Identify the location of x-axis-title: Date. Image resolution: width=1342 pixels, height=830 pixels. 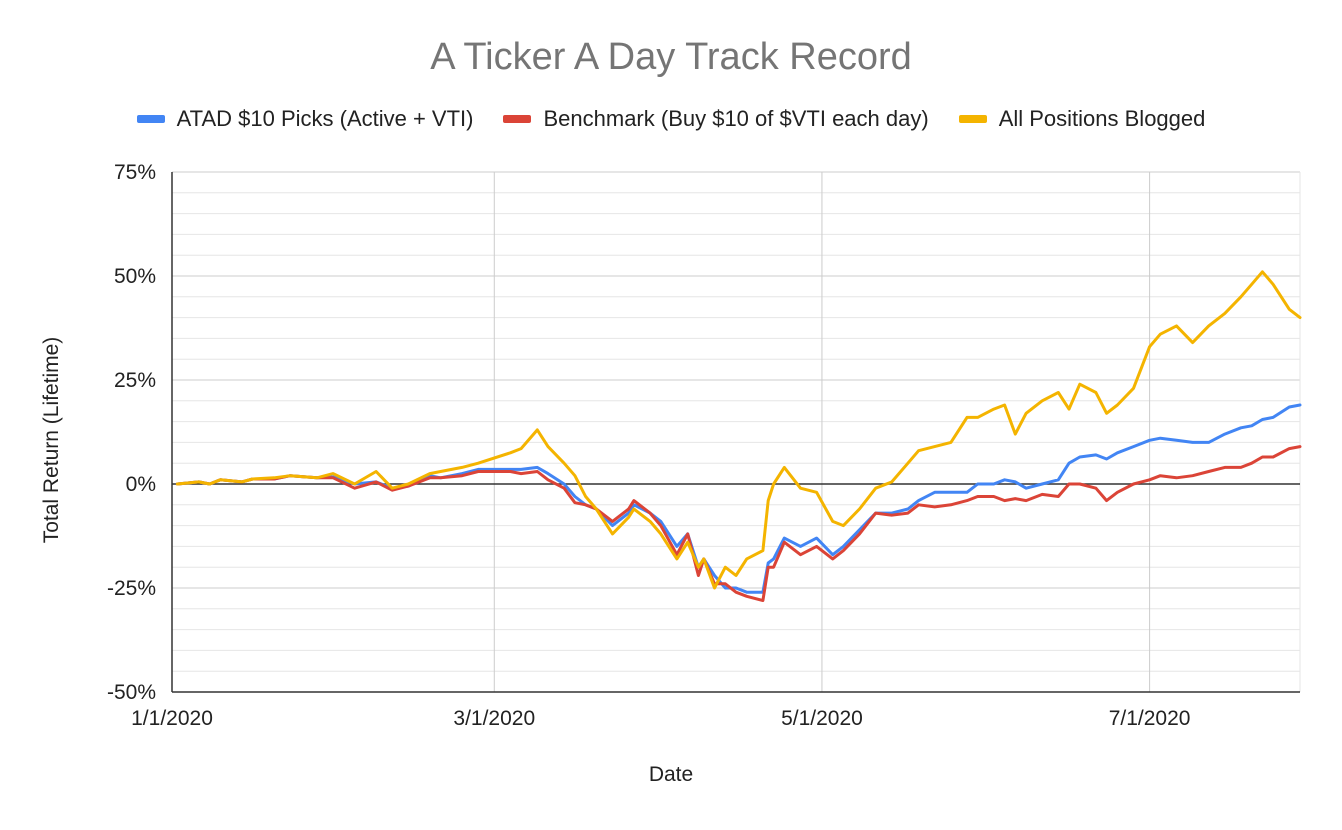
(671, 774).